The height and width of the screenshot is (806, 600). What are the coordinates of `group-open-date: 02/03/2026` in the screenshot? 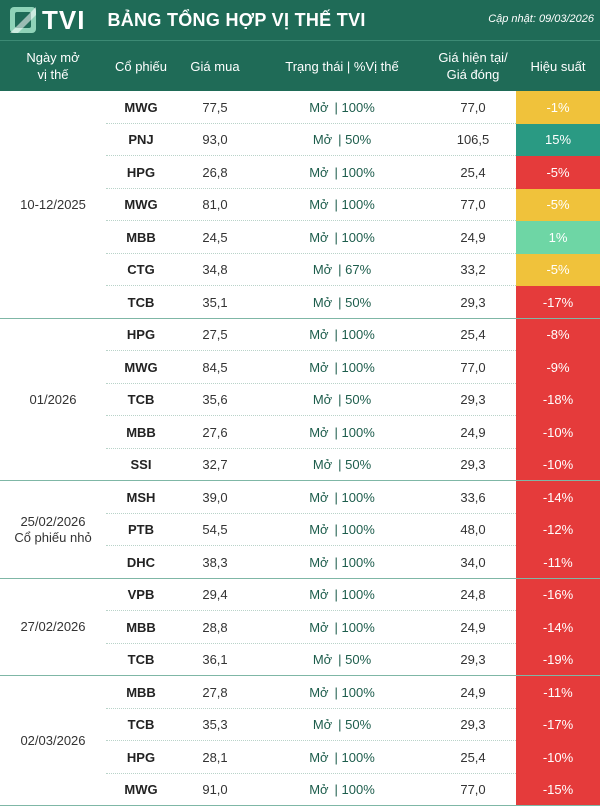 It's located at (53, 741).